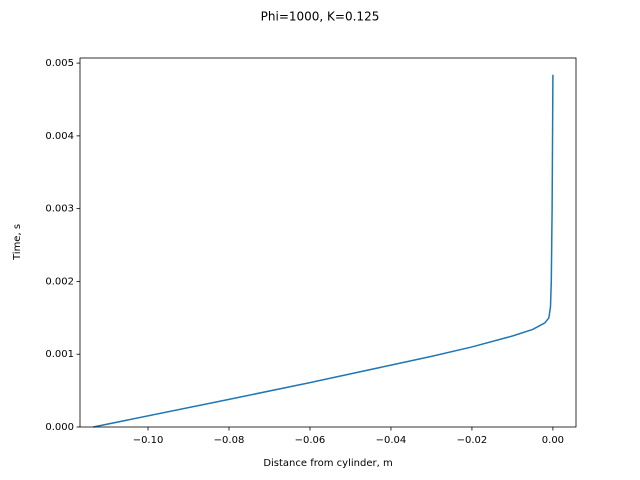 This screenshot has width=640, height=480. What do you see at coordinates (391, 440) in the screenshot?
I see `x-tick-label: −0.04` at bounding box center [391, 440].